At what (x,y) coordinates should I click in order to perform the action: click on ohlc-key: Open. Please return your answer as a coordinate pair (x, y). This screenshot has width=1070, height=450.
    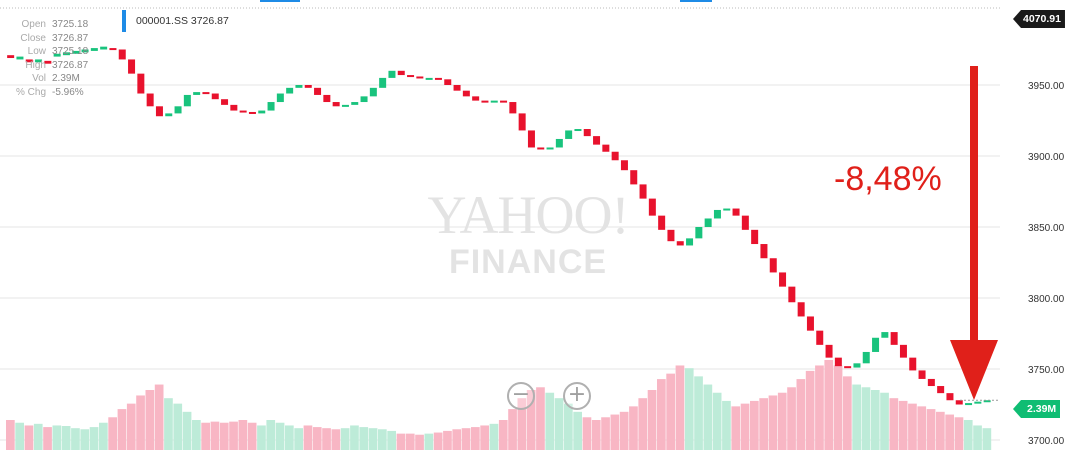
    Looking at the image, I should click on (33, 24).